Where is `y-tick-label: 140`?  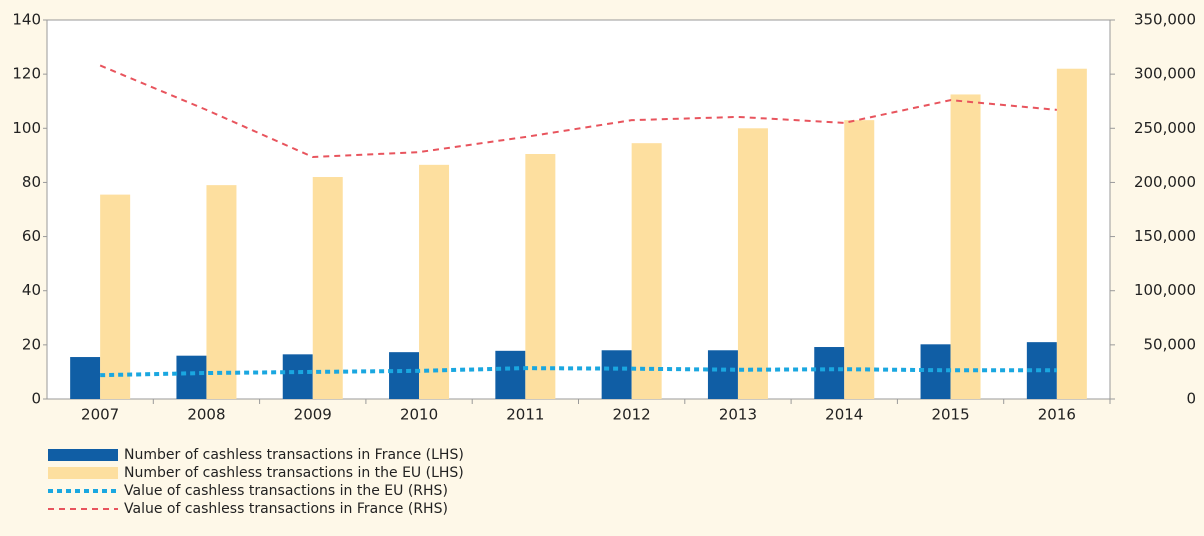 y-tick-label: 140 is located at coordinates (26, 20).